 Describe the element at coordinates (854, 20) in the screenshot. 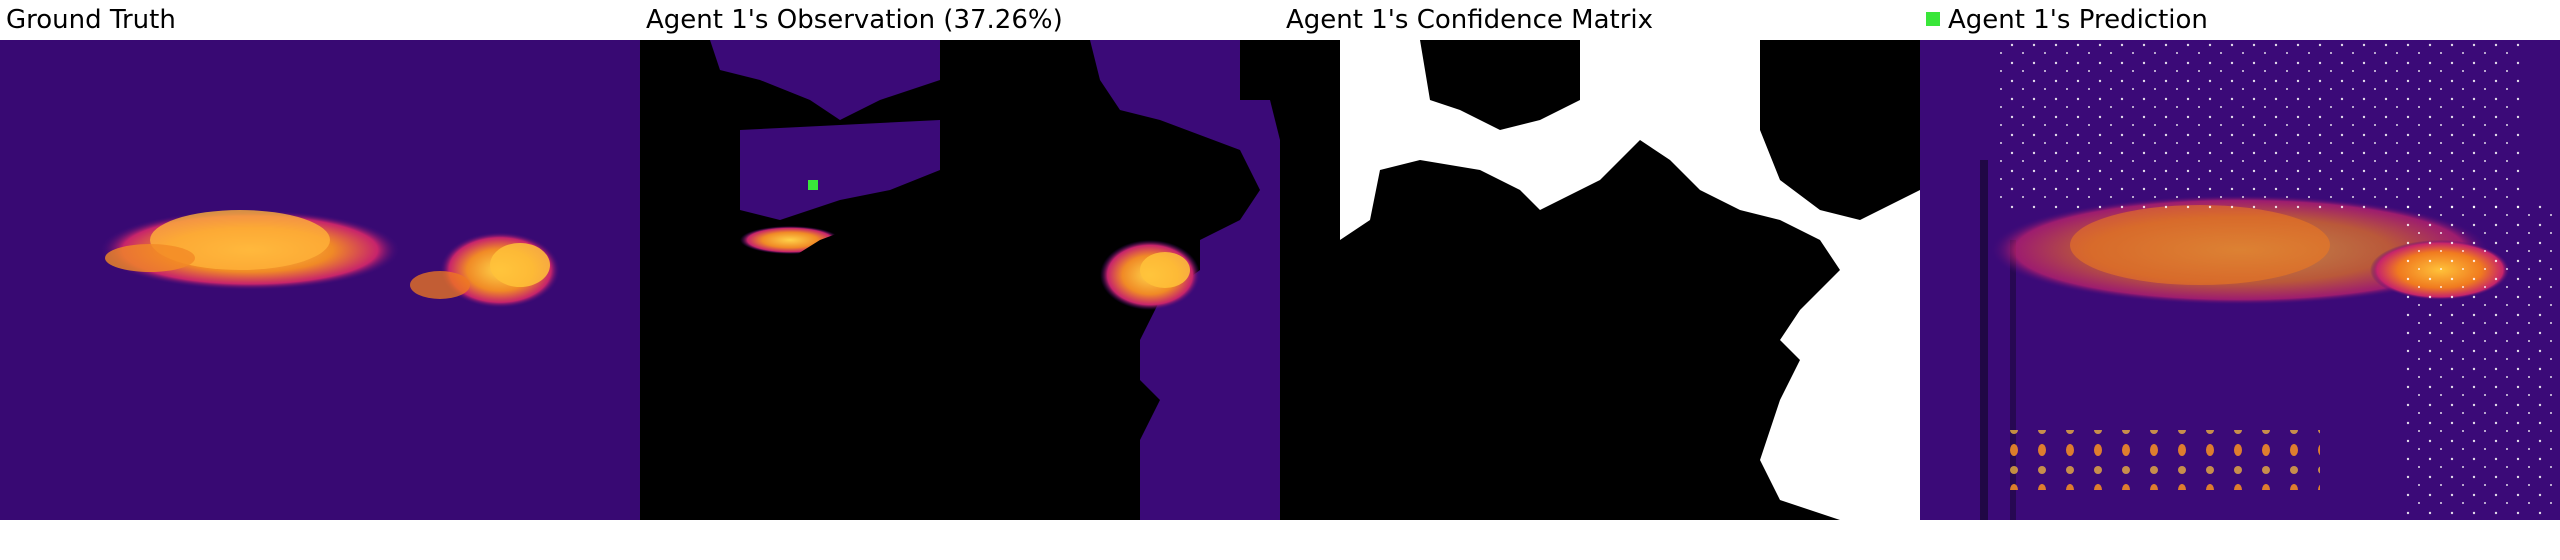

I see `observation-title: Agent 1's Observation (37.26%)` at that location.